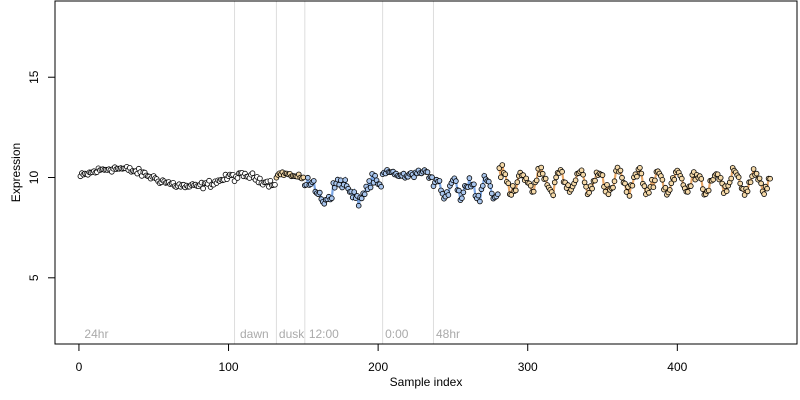  I want to click on x-tick-label: 0, so click(79, 367).